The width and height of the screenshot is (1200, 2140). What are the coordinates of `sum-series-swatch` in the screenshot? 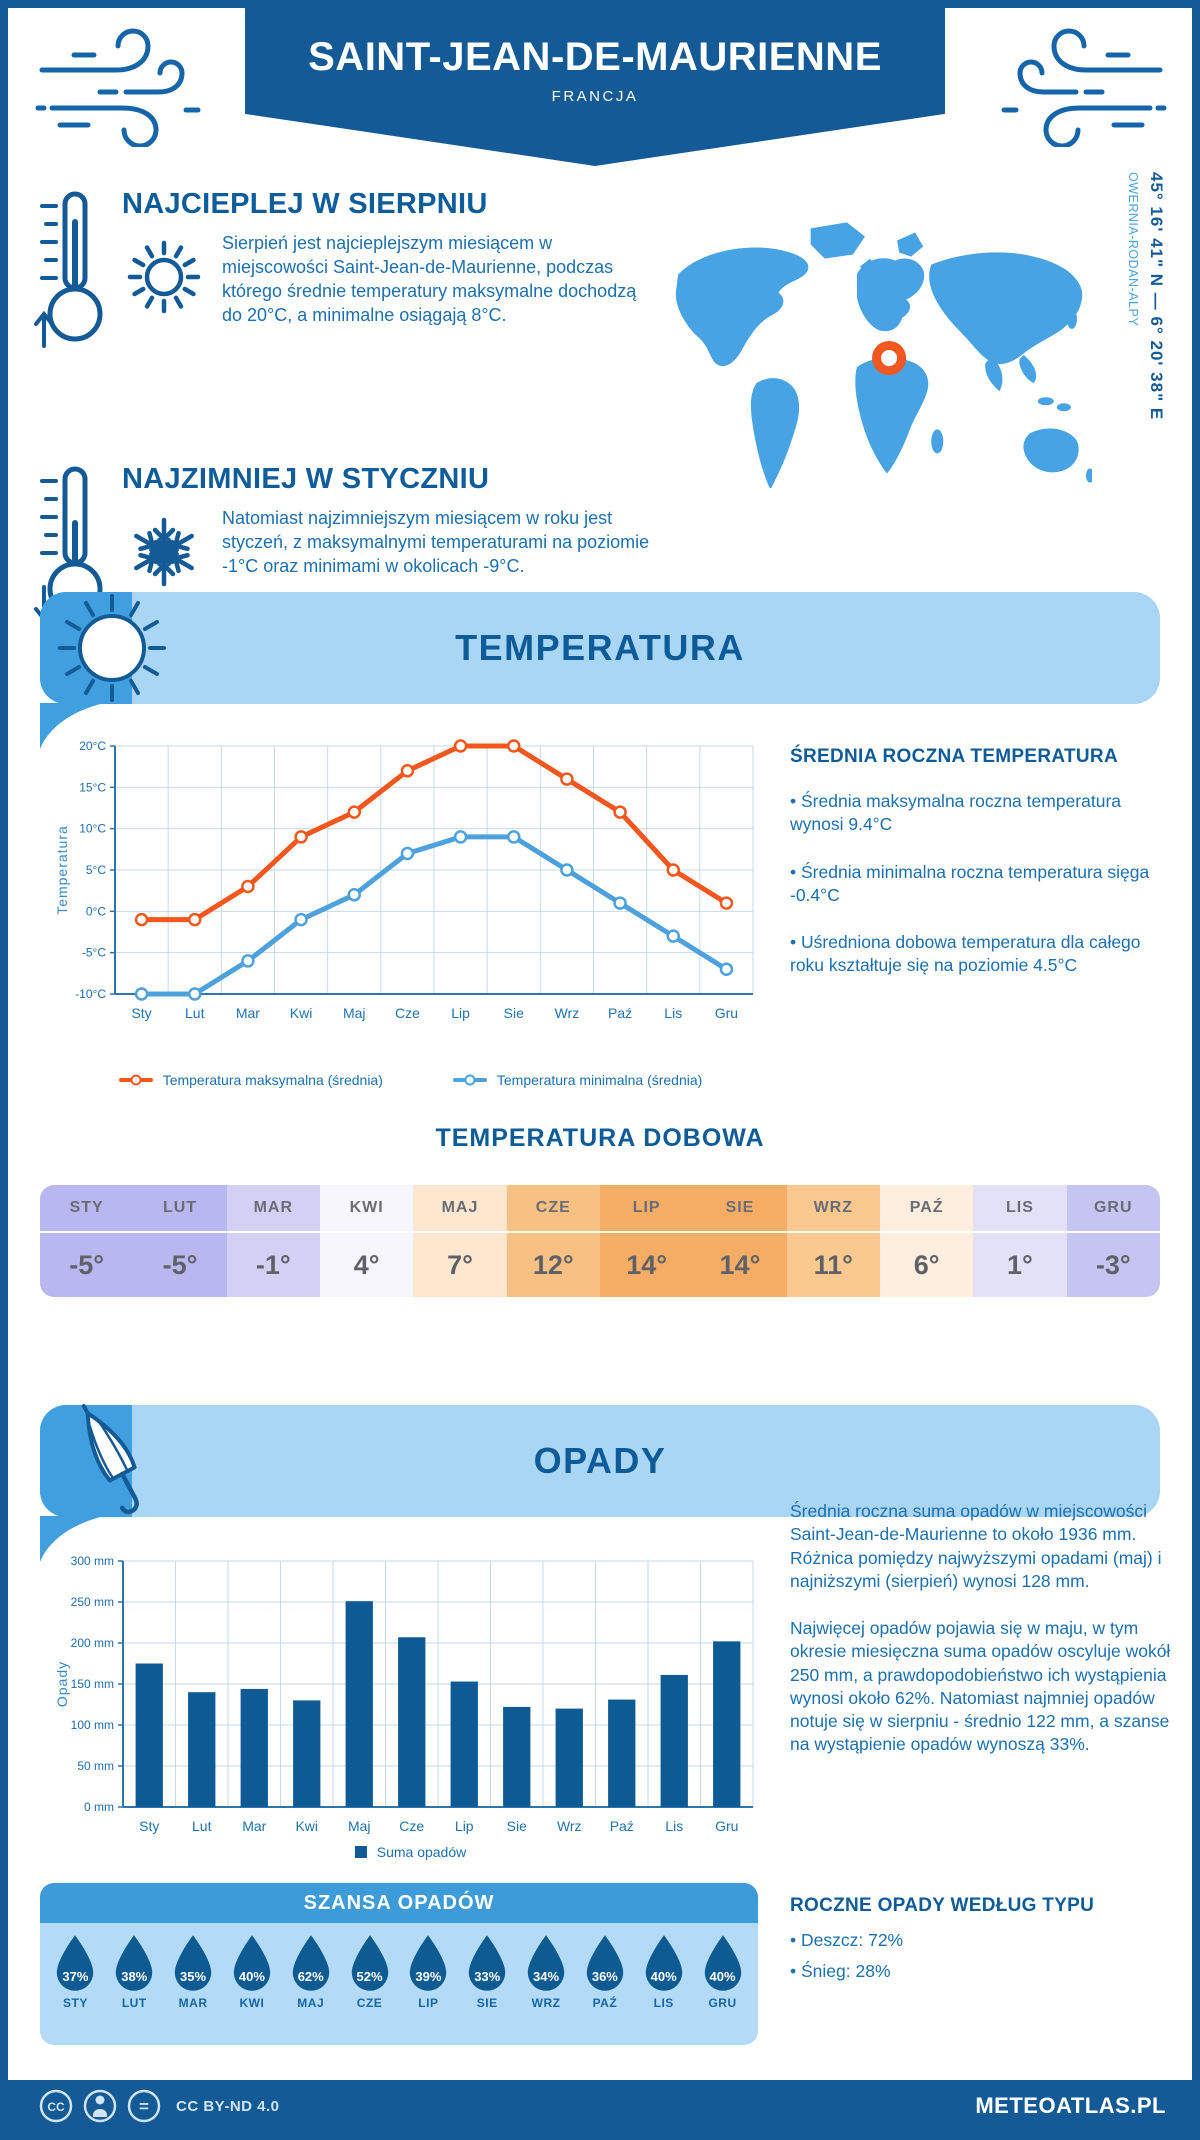 It's located at (360, 1852).